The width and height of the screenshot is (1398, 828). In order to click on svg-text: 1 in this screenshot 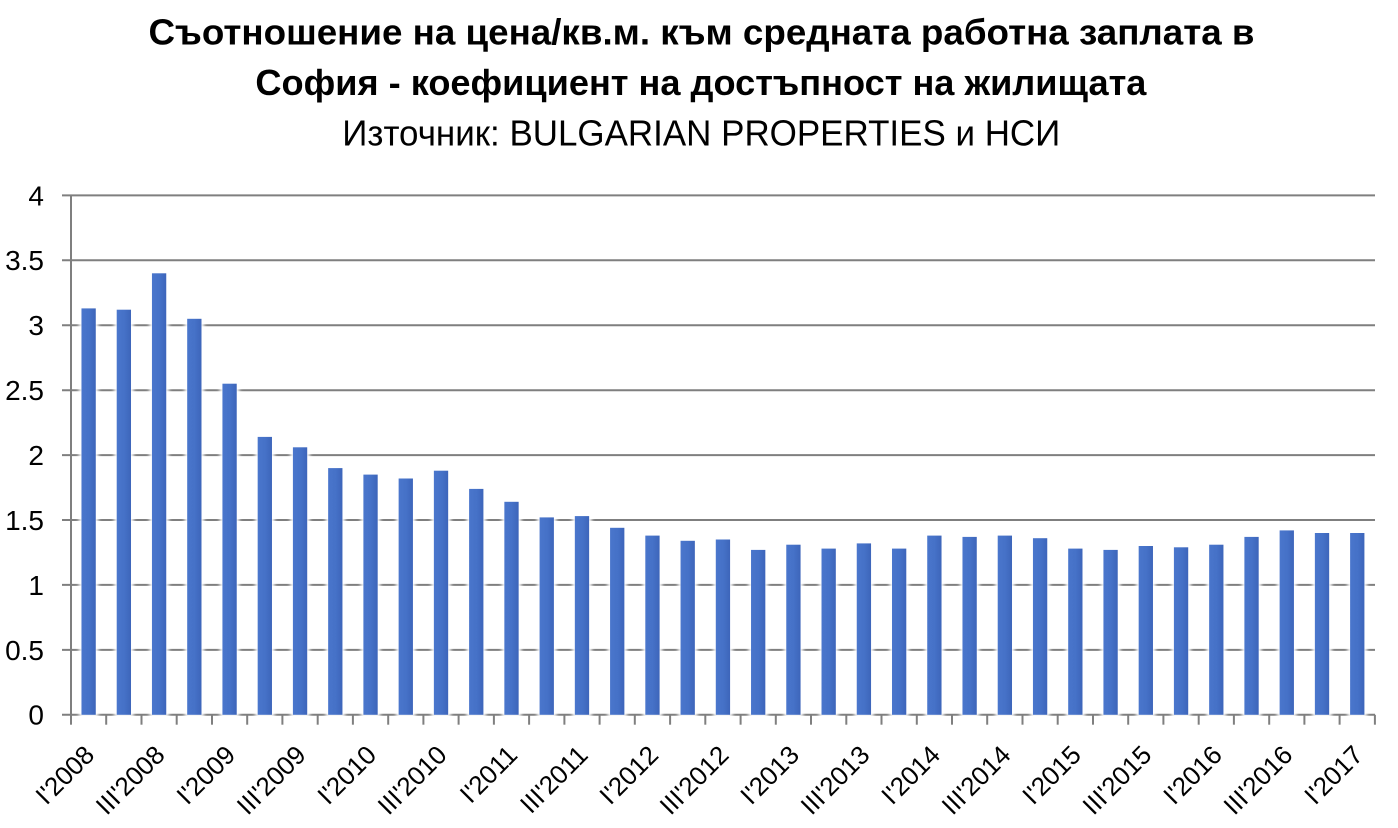, I will do `click(36, 585)`.